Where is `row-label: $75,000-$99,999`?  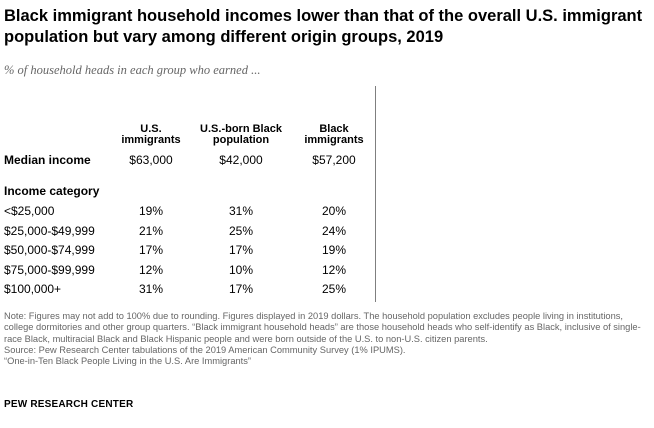
row-label: $75,000-$99,999 is located at coordinates (49, 269).